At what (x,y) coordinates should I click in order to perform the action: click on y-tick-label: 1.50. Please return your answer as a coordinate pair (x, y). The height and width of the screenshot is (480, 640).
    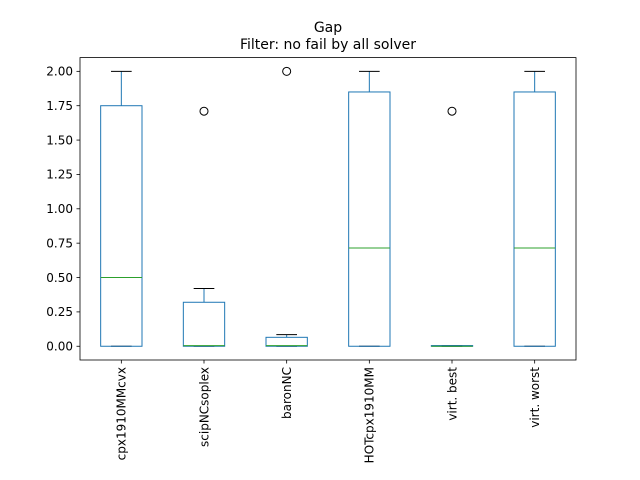
    Looking at the image, I should click on (59, 140).